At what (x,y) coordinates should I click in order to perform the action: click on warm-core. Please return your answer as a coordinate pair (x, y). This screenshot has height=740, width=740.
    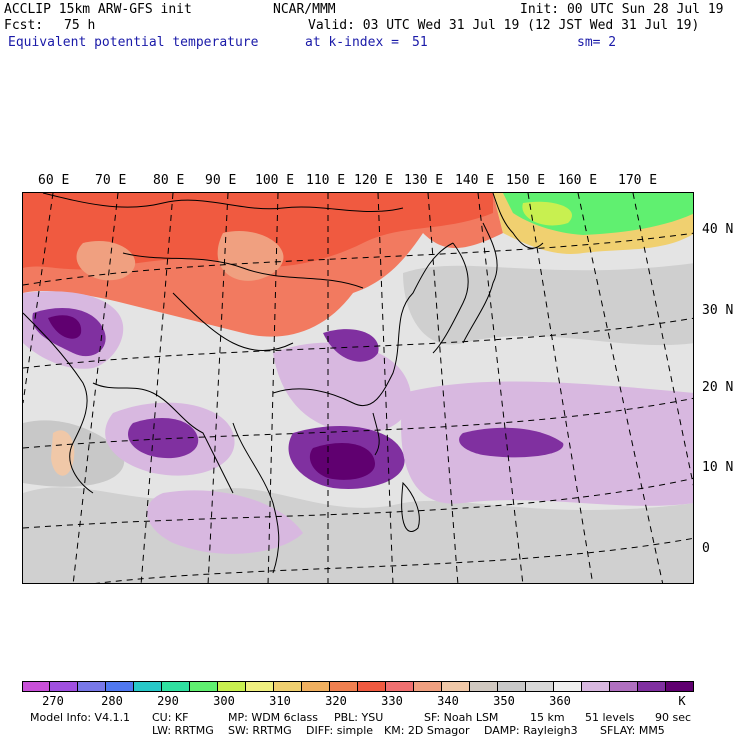
    Looking at the image, I should click on (258, 231).